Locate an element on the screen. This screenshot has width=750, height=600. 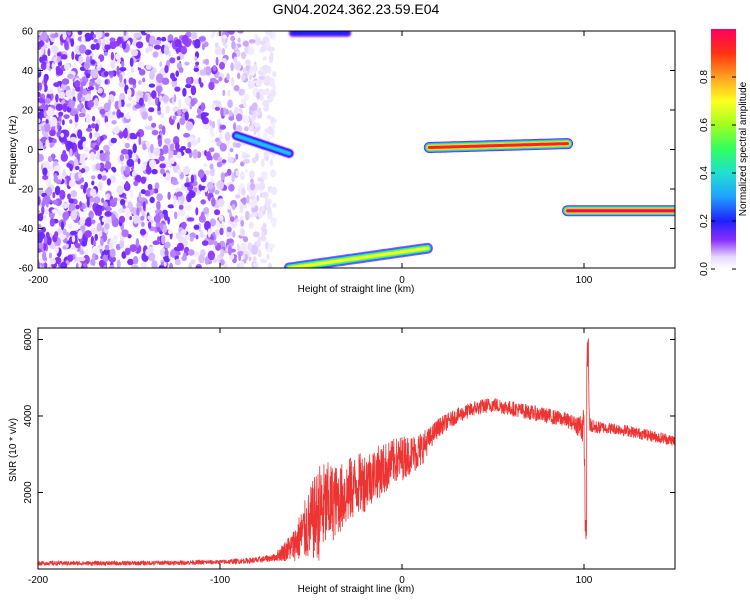
feature-layer is located at coordinates (498, 145).